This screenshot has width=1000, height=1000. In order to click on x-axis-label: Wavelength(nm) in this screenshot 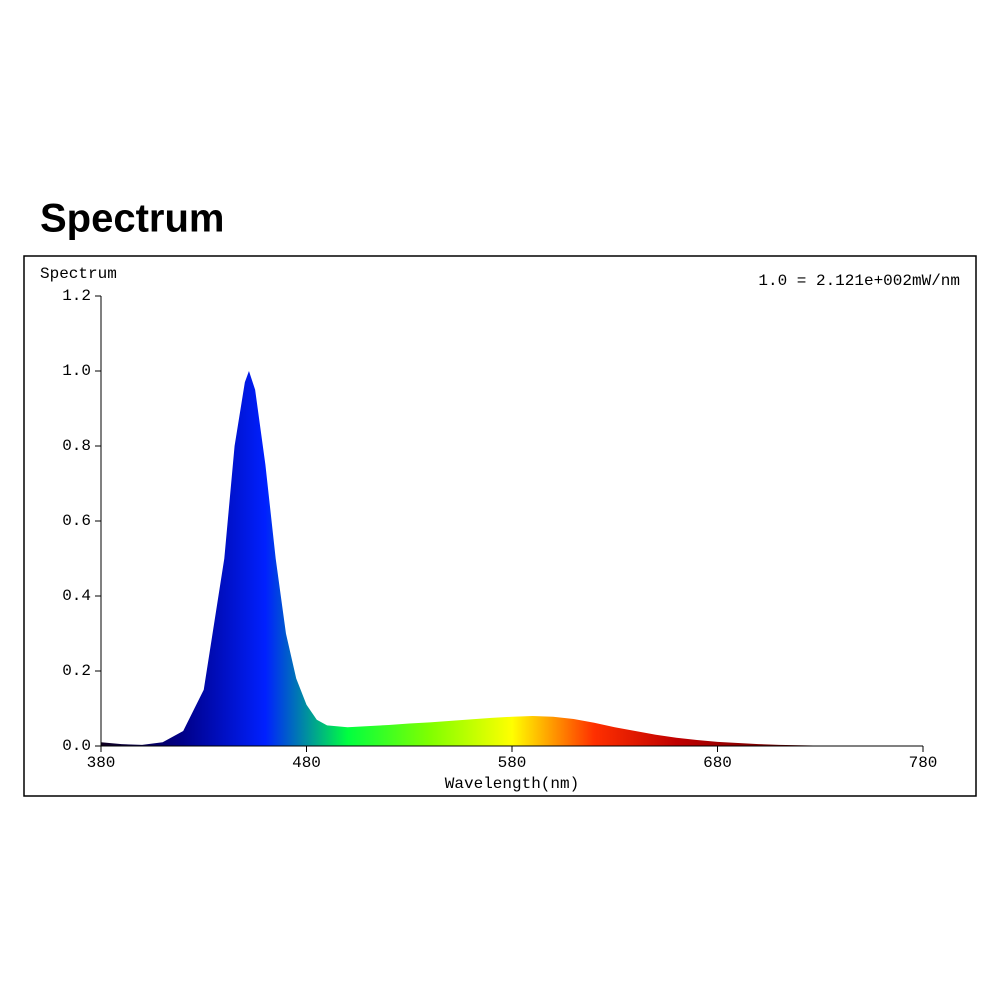, I will do `click(512, 784)`.